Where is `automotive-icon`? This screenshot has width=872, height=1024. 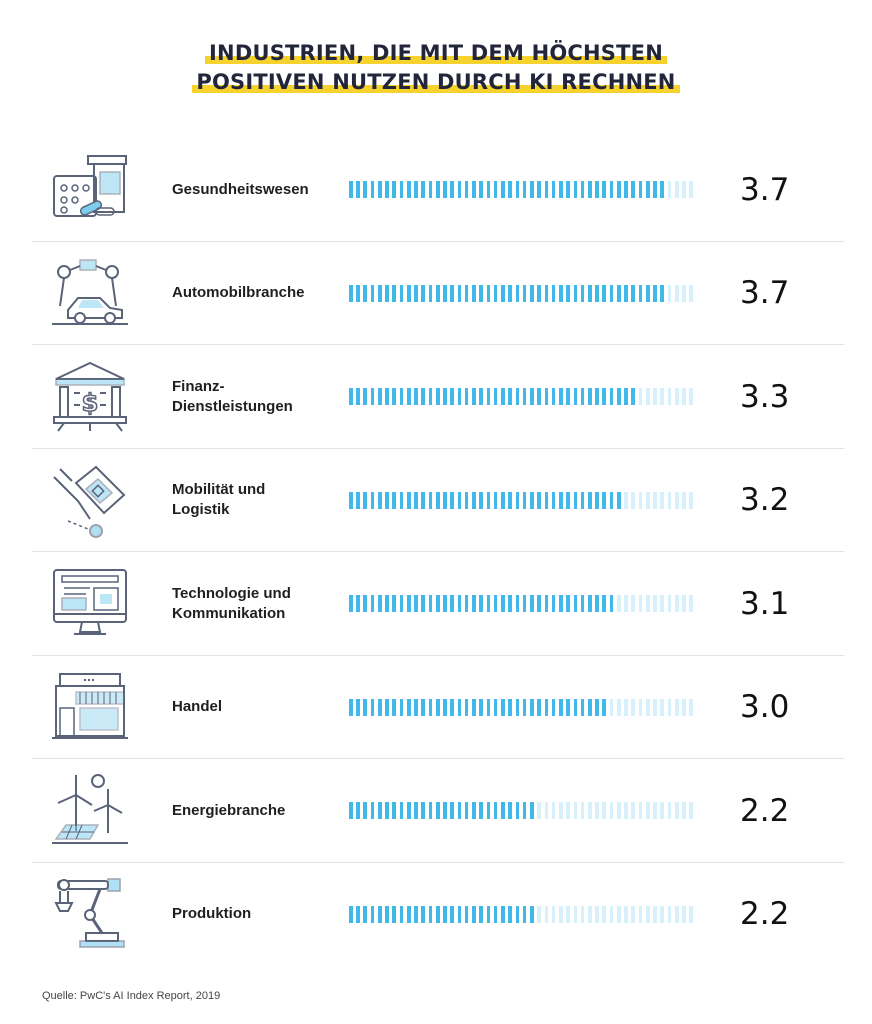
automotive-icon is located at coordinates (90, 294).